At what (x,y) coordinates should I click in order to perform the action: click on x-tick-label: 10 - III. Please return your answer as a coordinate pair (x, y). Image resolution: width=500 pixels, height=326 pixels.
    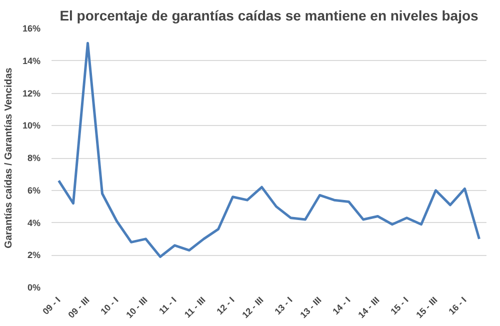
    Looking at the image, I should click on (137, 307).